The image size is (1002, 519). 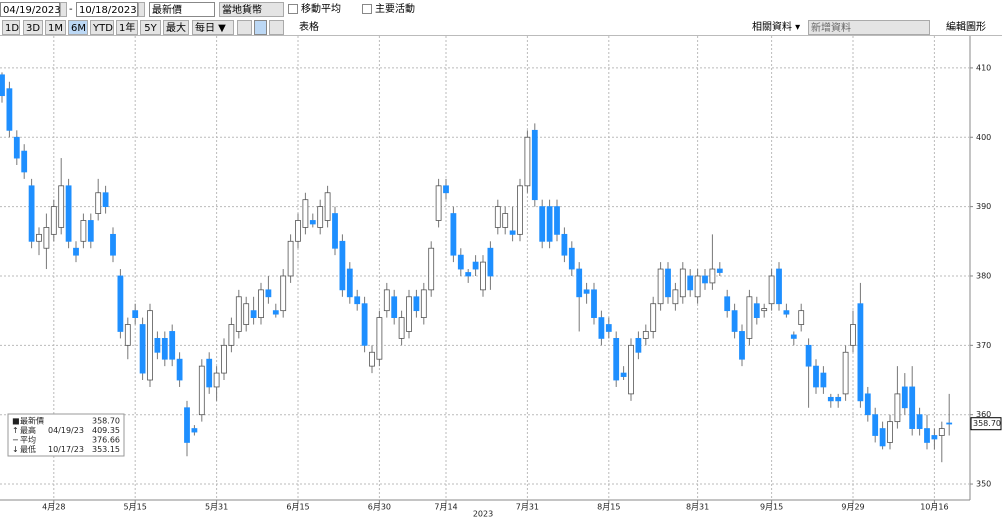 I want to click on start-date: 04/19/2023, so click(x=30, y=9).